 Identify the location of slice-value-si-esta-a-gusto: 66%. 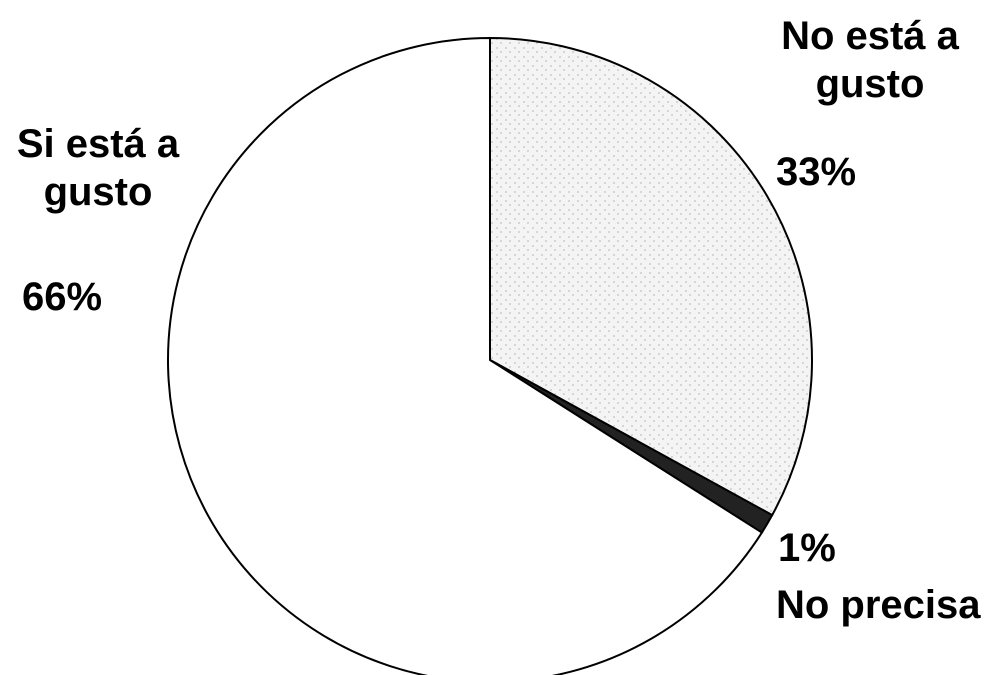
(62, 297).